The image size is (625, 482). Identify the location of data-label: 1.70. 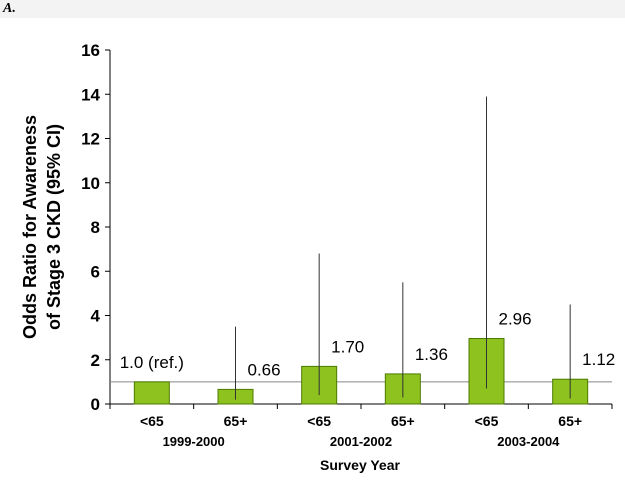
(347, 346).